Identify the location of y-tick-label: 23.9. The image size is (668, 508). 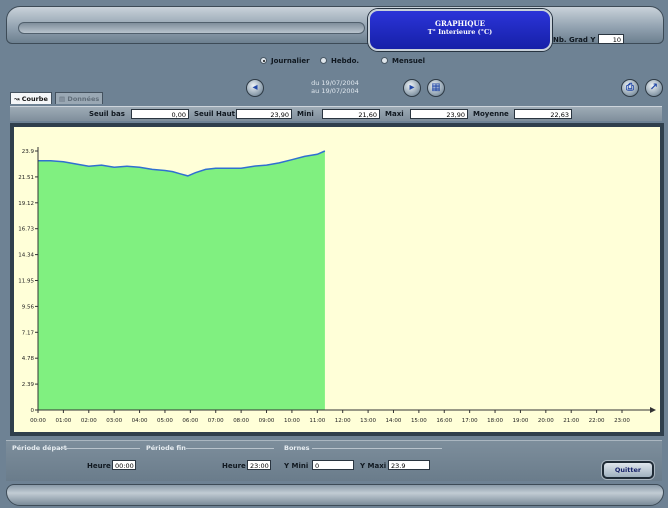
(28, 152).